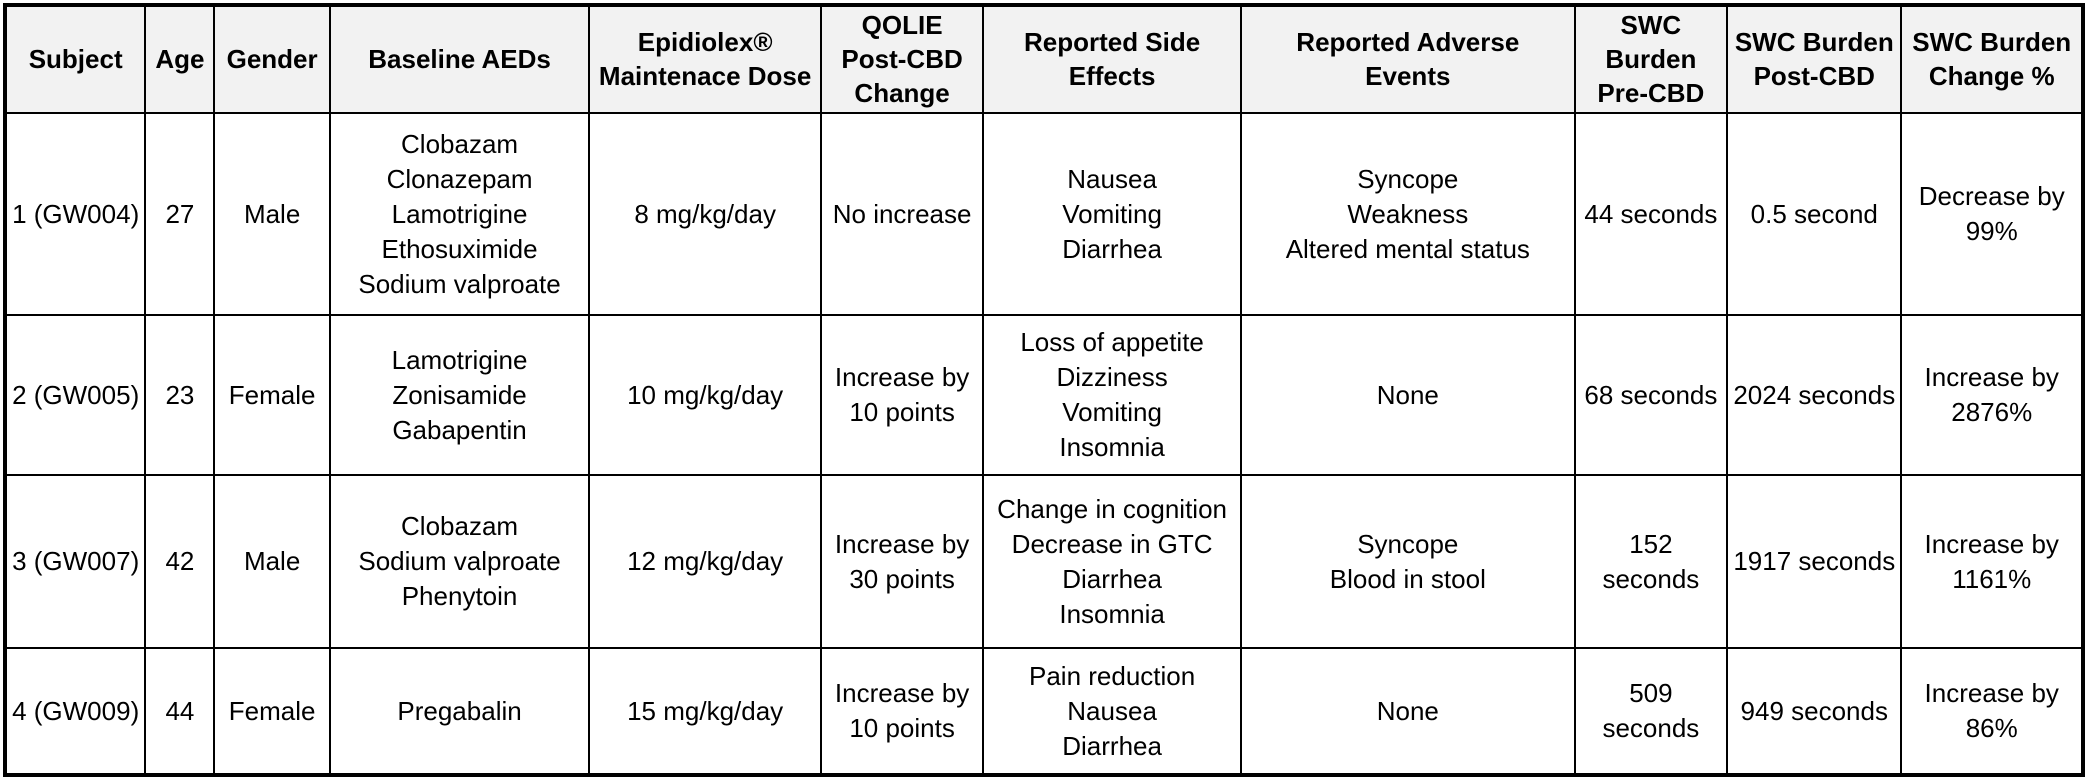 The image size is (2090, 782). I want to click on cell-maintenance-dose: 8 mg/kg/day, so click(705, 214).